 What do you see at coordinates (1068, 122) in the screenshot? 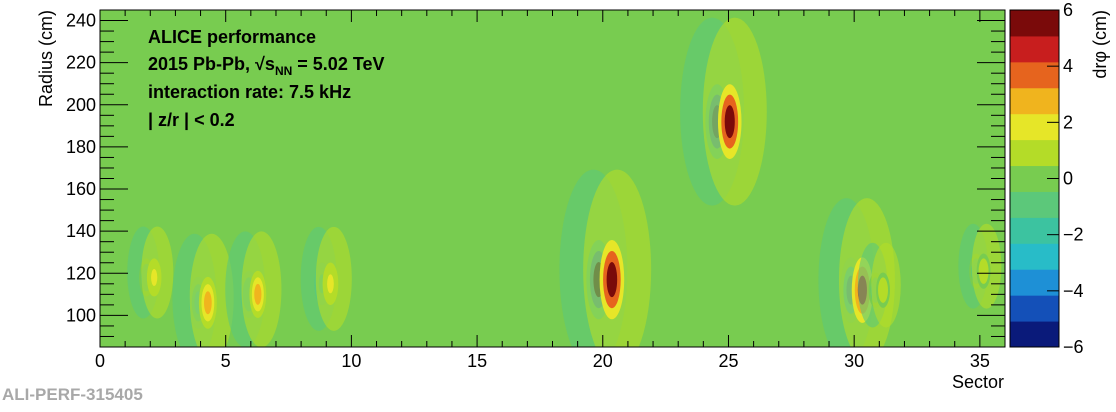
I see `colorbar-tick-label: 2` at bounding box center [1068, 122].